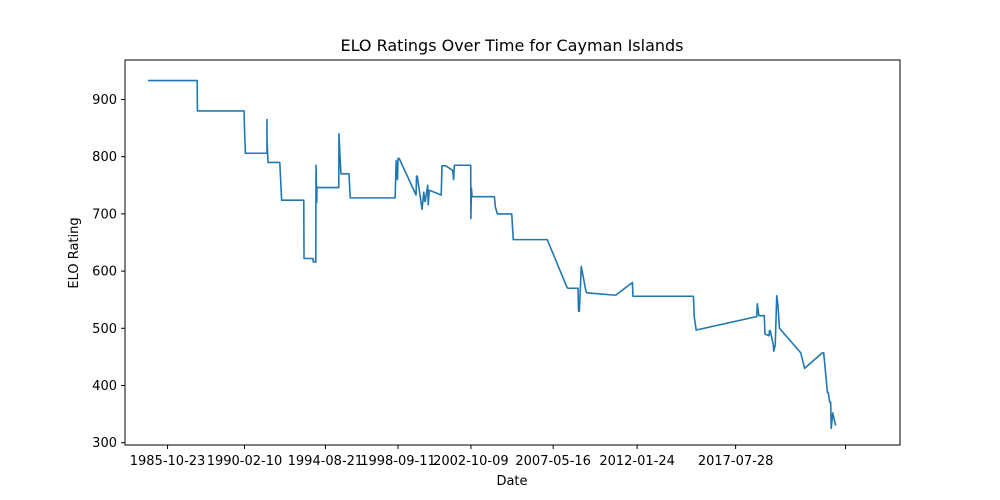  What do you see at coordinates (104, 100) in the screenshot?
I see `y-tick-label: 900` at bounding box center [104, 100].